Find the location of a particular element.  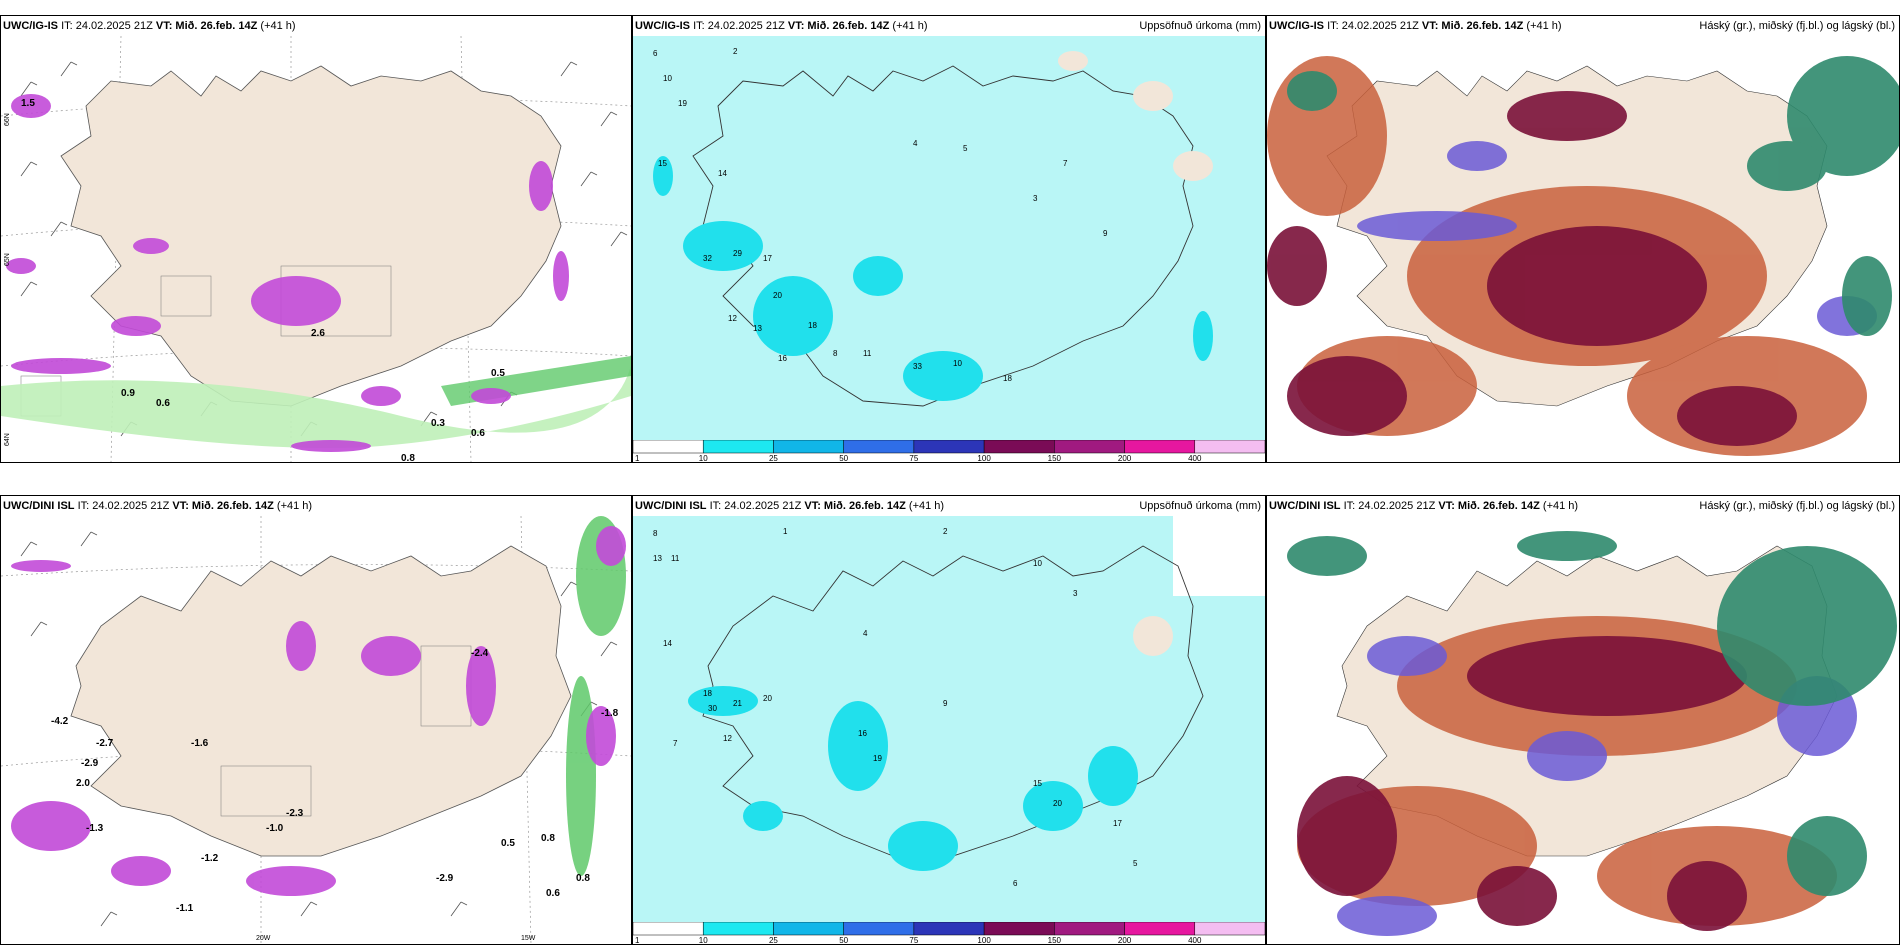

value-label: -2.3 is located at coordinates (295, 813).